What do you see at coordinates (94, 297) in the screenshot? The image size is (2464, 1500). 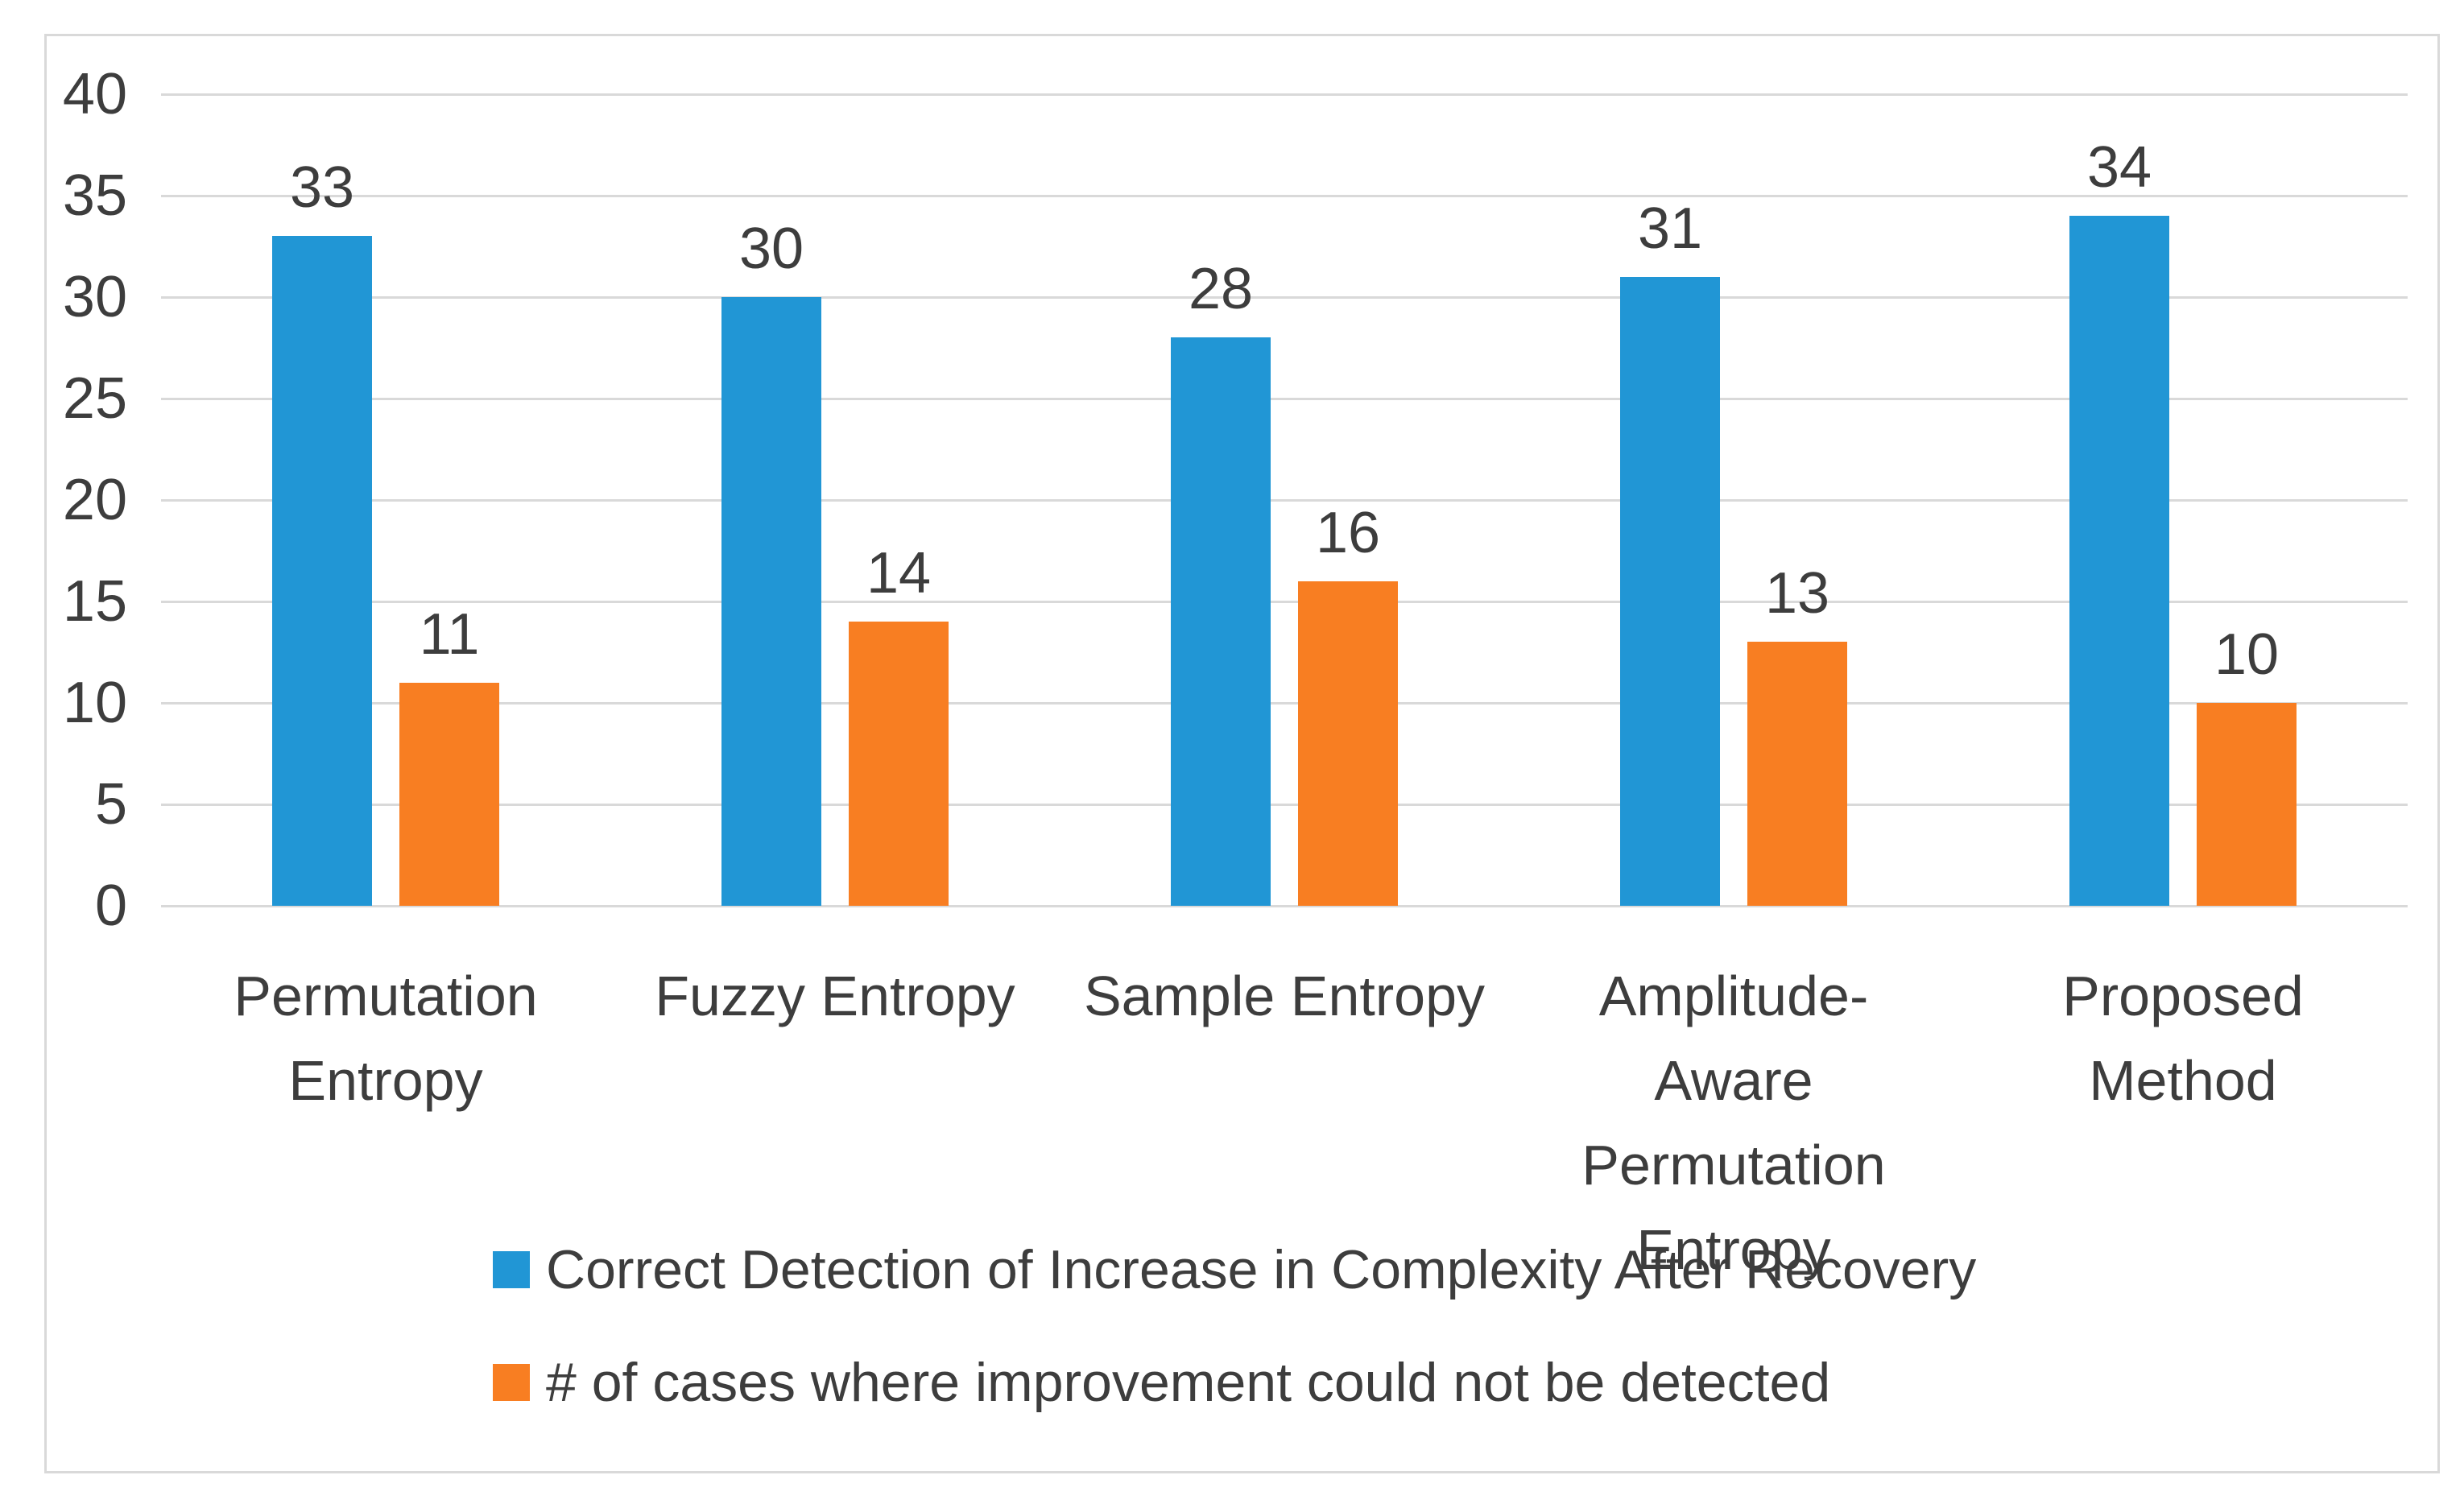 I see `y-axis-tick-label-30: 30` at bounding box center [94, 297].